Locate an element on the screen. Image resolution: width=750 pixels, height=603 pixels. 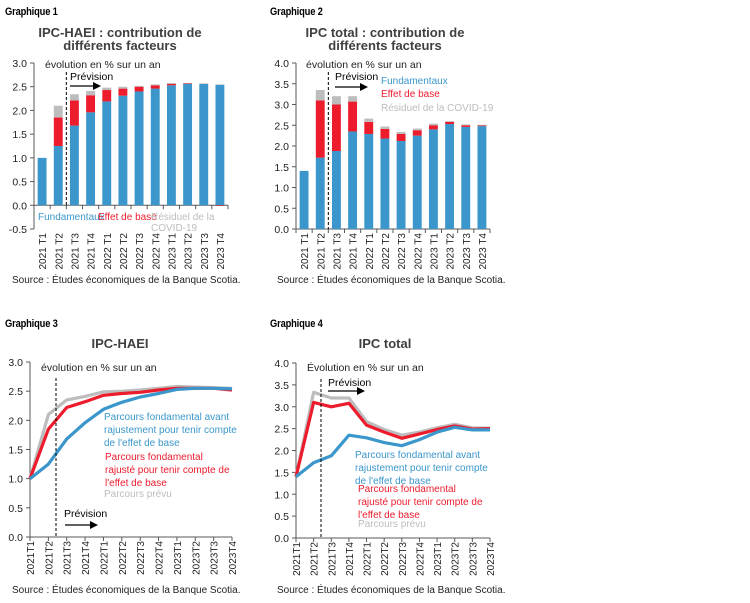
y-tick-label: 0.5 is located at coordinates (281, 209).